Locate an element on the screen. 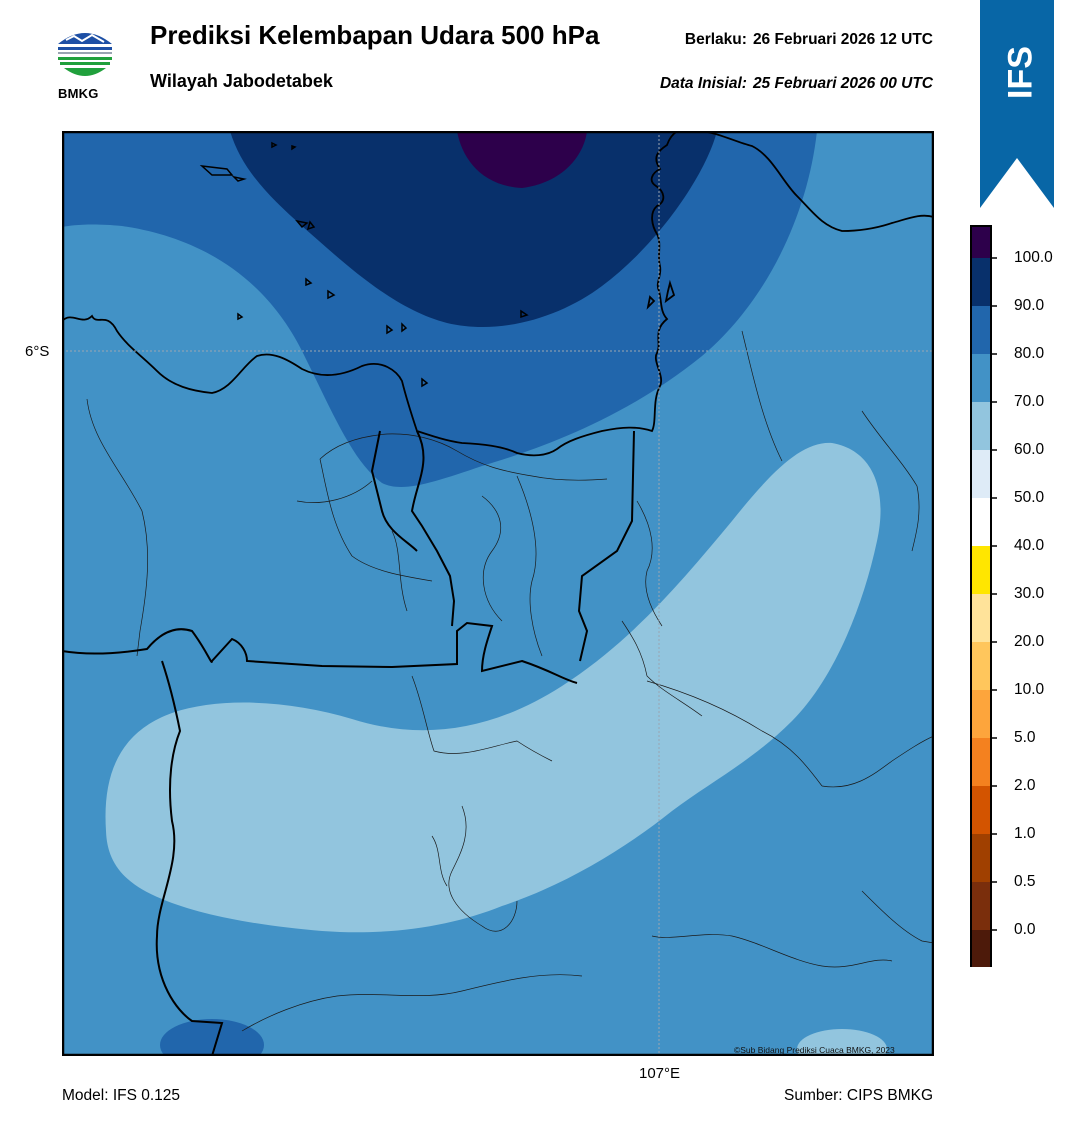 The width and height of the screenshot is (1081, 1128). ifs-badge-text: IFS is located at coordinates (1020, 73).